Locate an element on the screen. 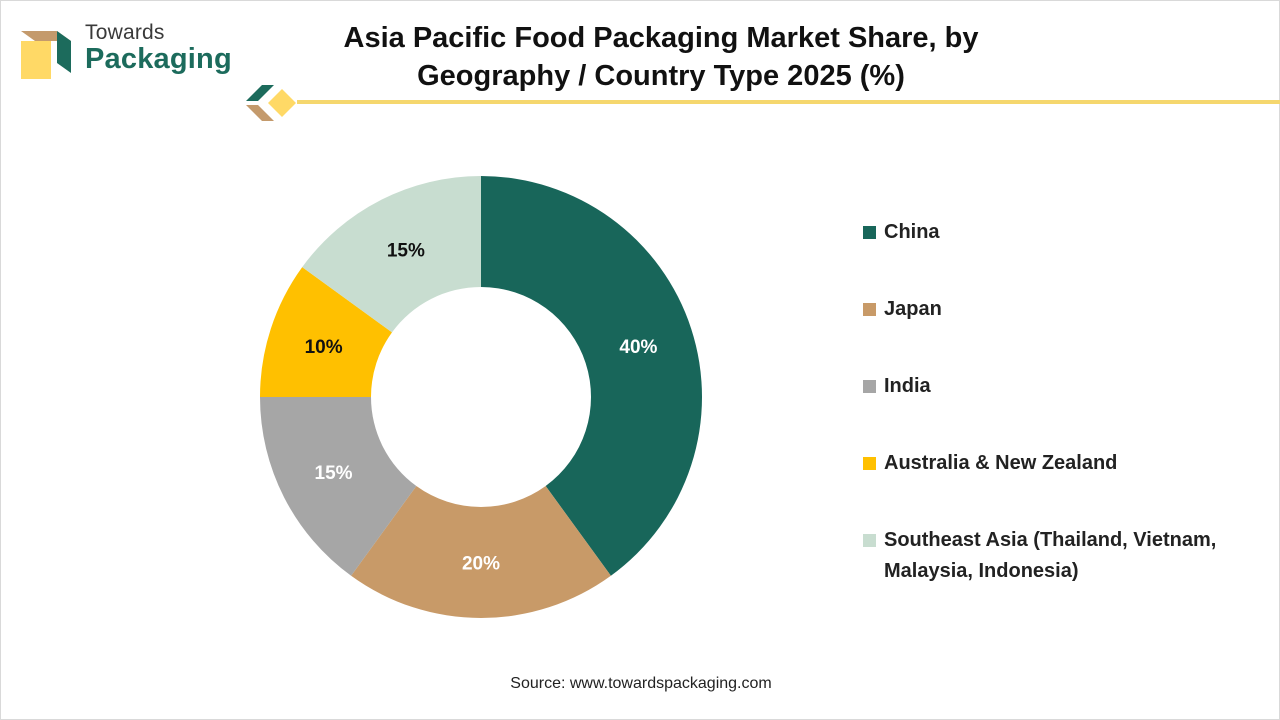 This screenshot has height=720, width=1280. box-logo-icon is located at coordinates (46, 55).